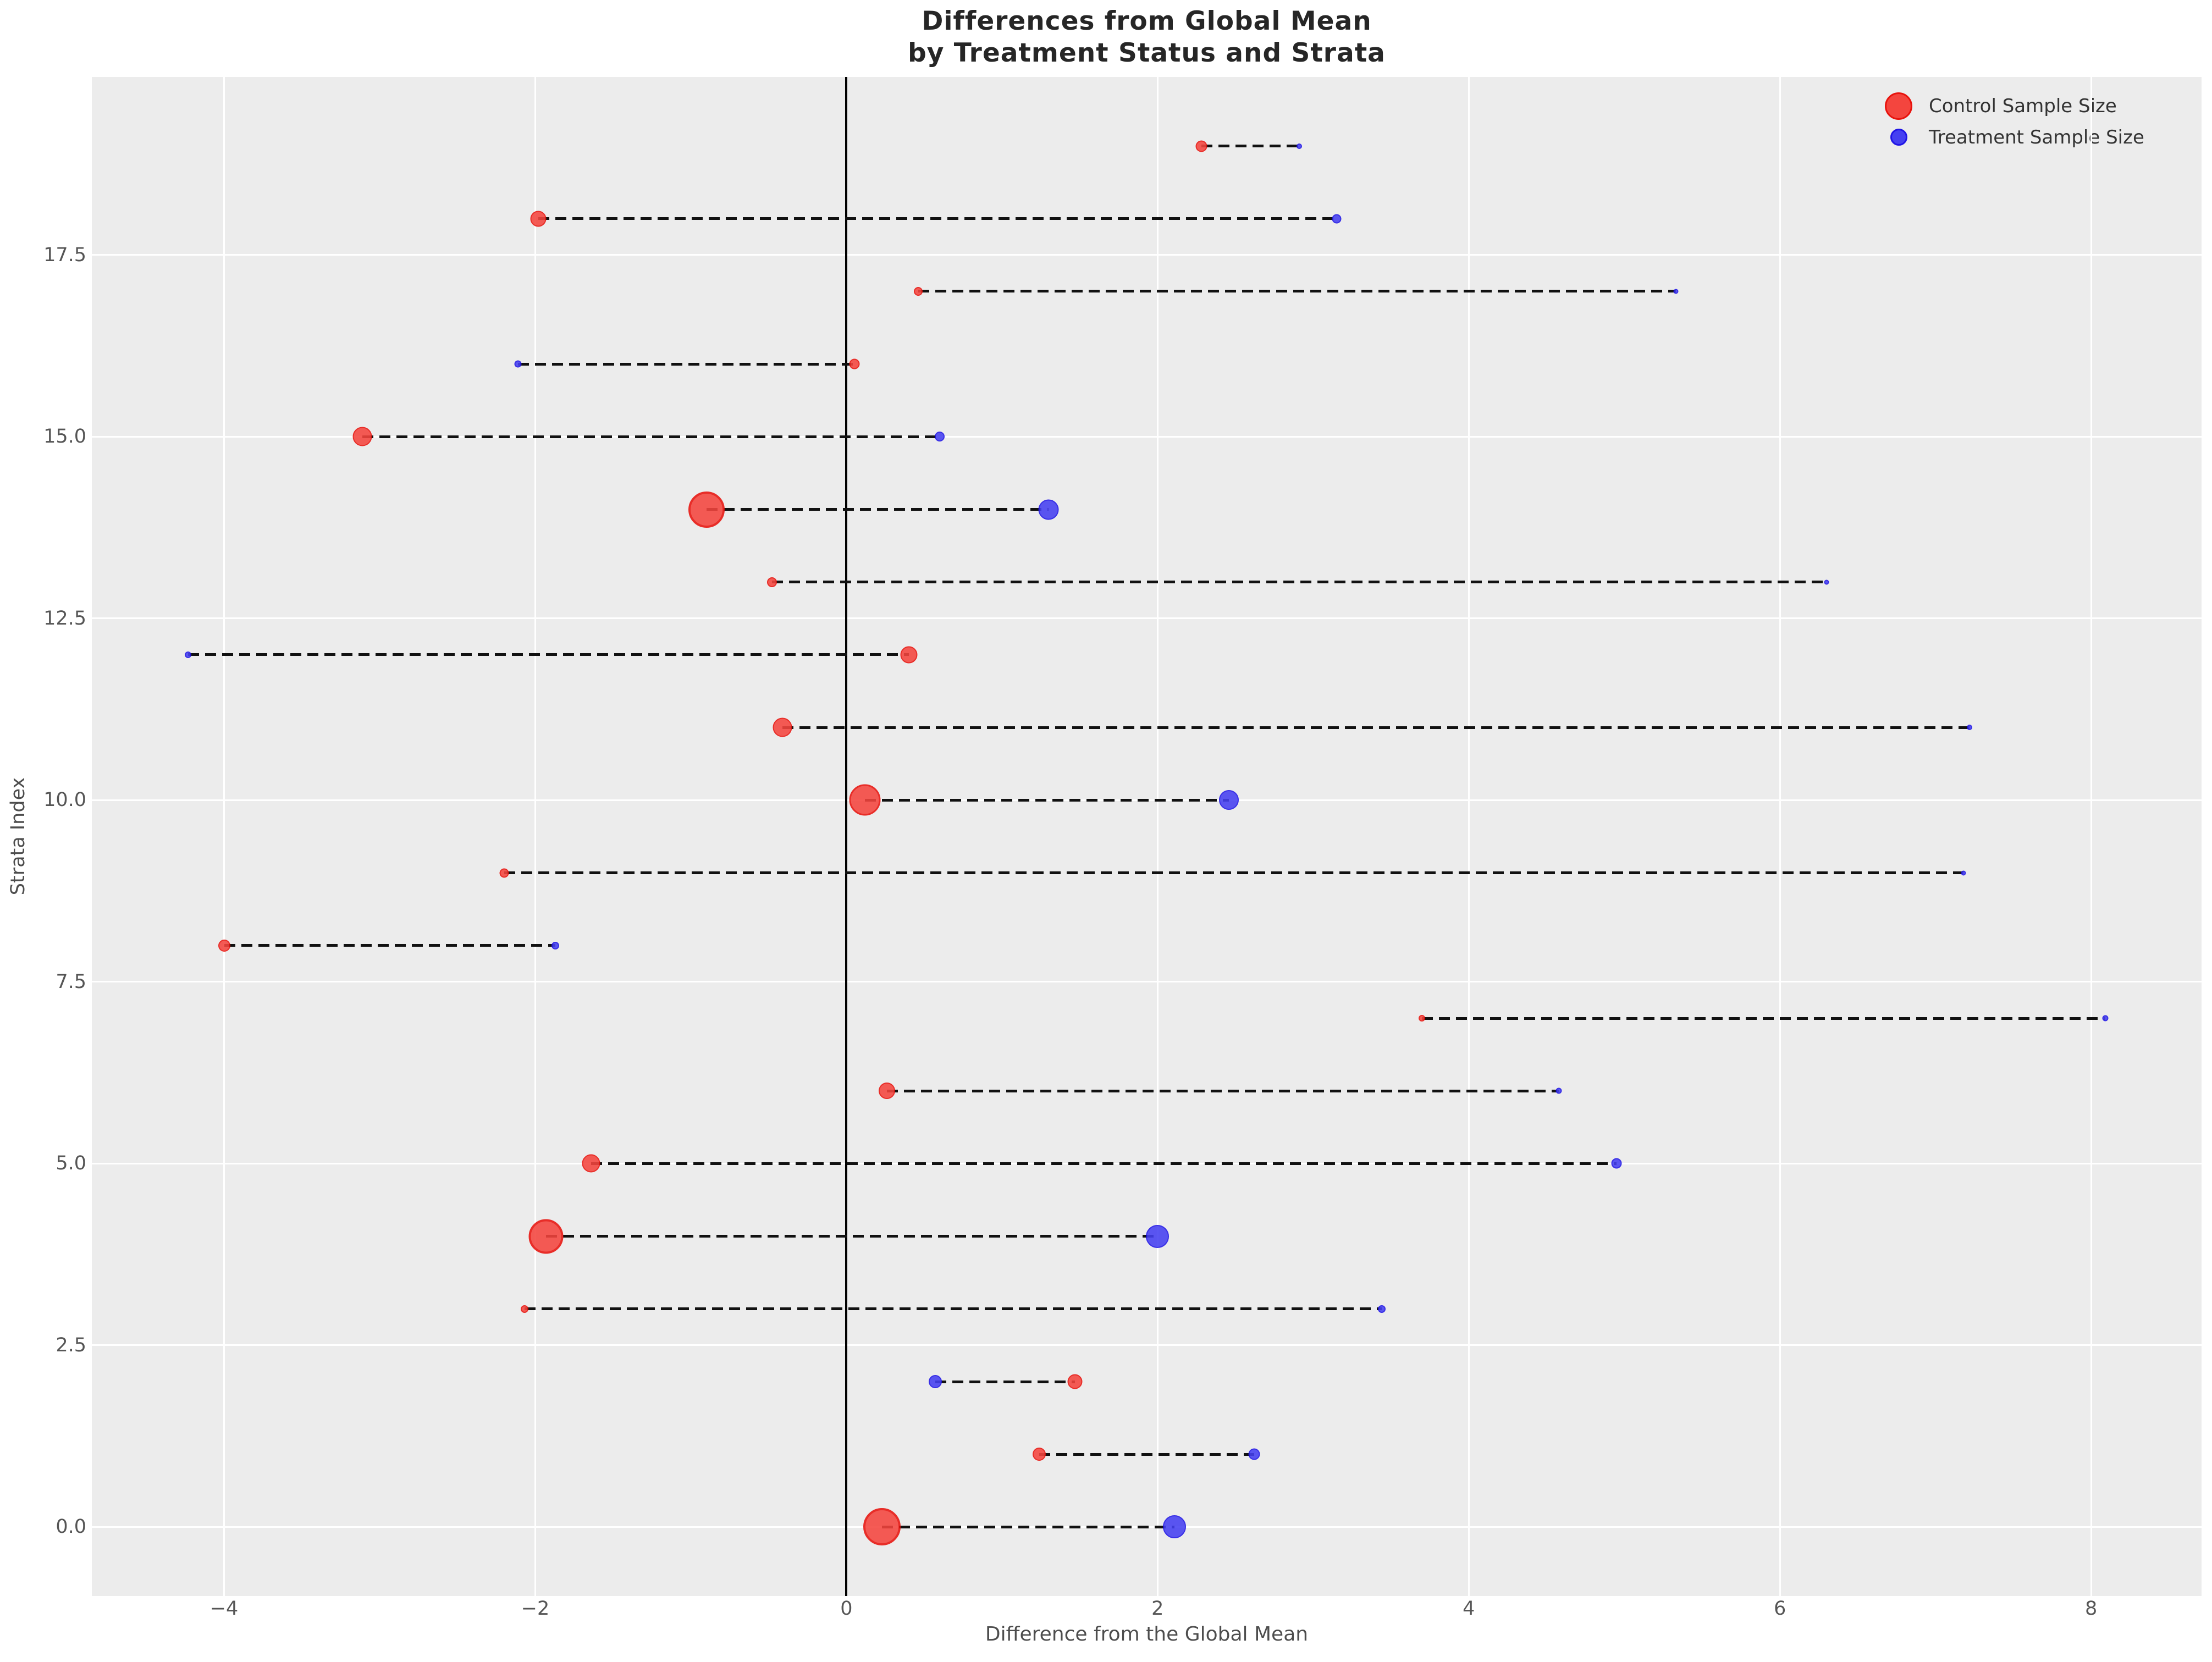  Describe the element at coordinates (1780, 1609) in the screenshot. I see `x-tick-label: 6` at that location.